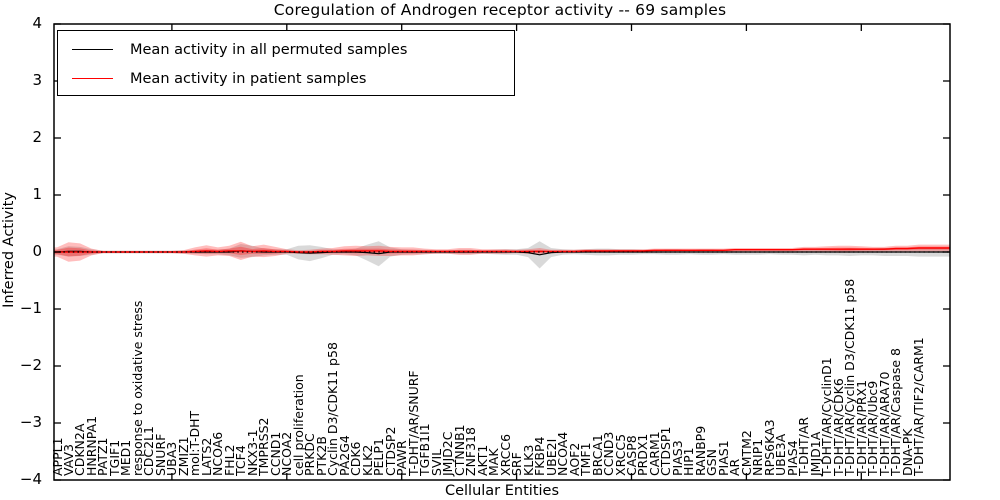 The width and height of the screenshot is (1000, 500). Describe the element at coordinates (37, 23) in the screenshot. I see `y-tick-label: 4` at that location.